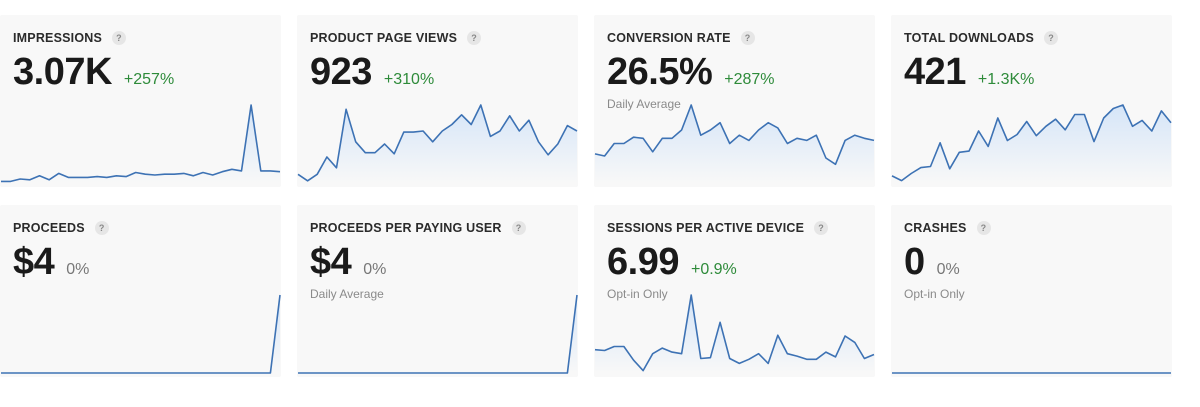 The width and height of the screenshot is (1200, 407). What do you see at coordinates (409, 79) in the screenshot?
I see `metric-change: +310%` at bounding box center [409, 79].